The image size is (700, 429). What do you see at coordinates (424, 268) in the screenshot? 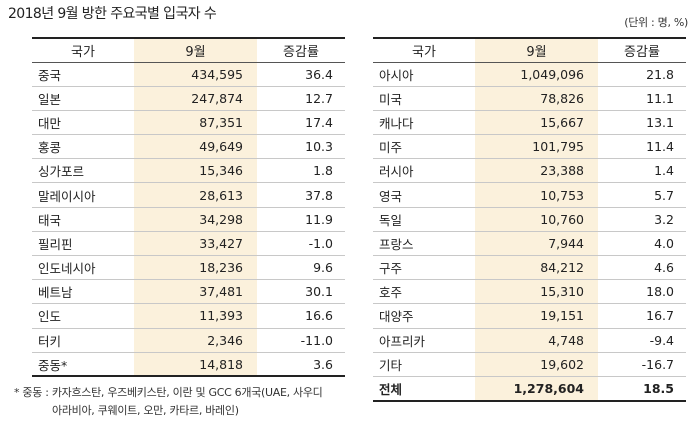
I see `country-cell: 구주` at bounding box center [424, 268].